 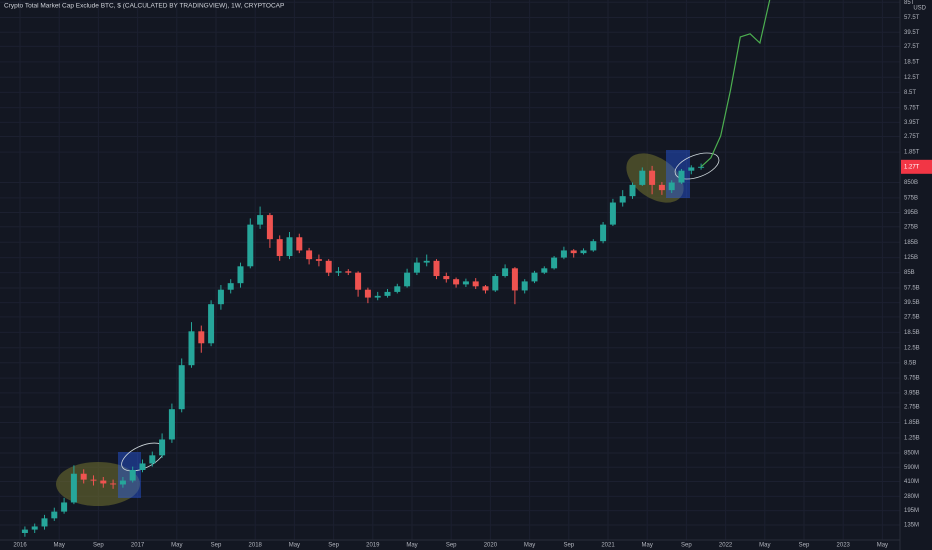 What do you see at coordinates (909, 273) in the screenshot?
I see `y-tick-label: 85B` at bounding box center [909, 273].